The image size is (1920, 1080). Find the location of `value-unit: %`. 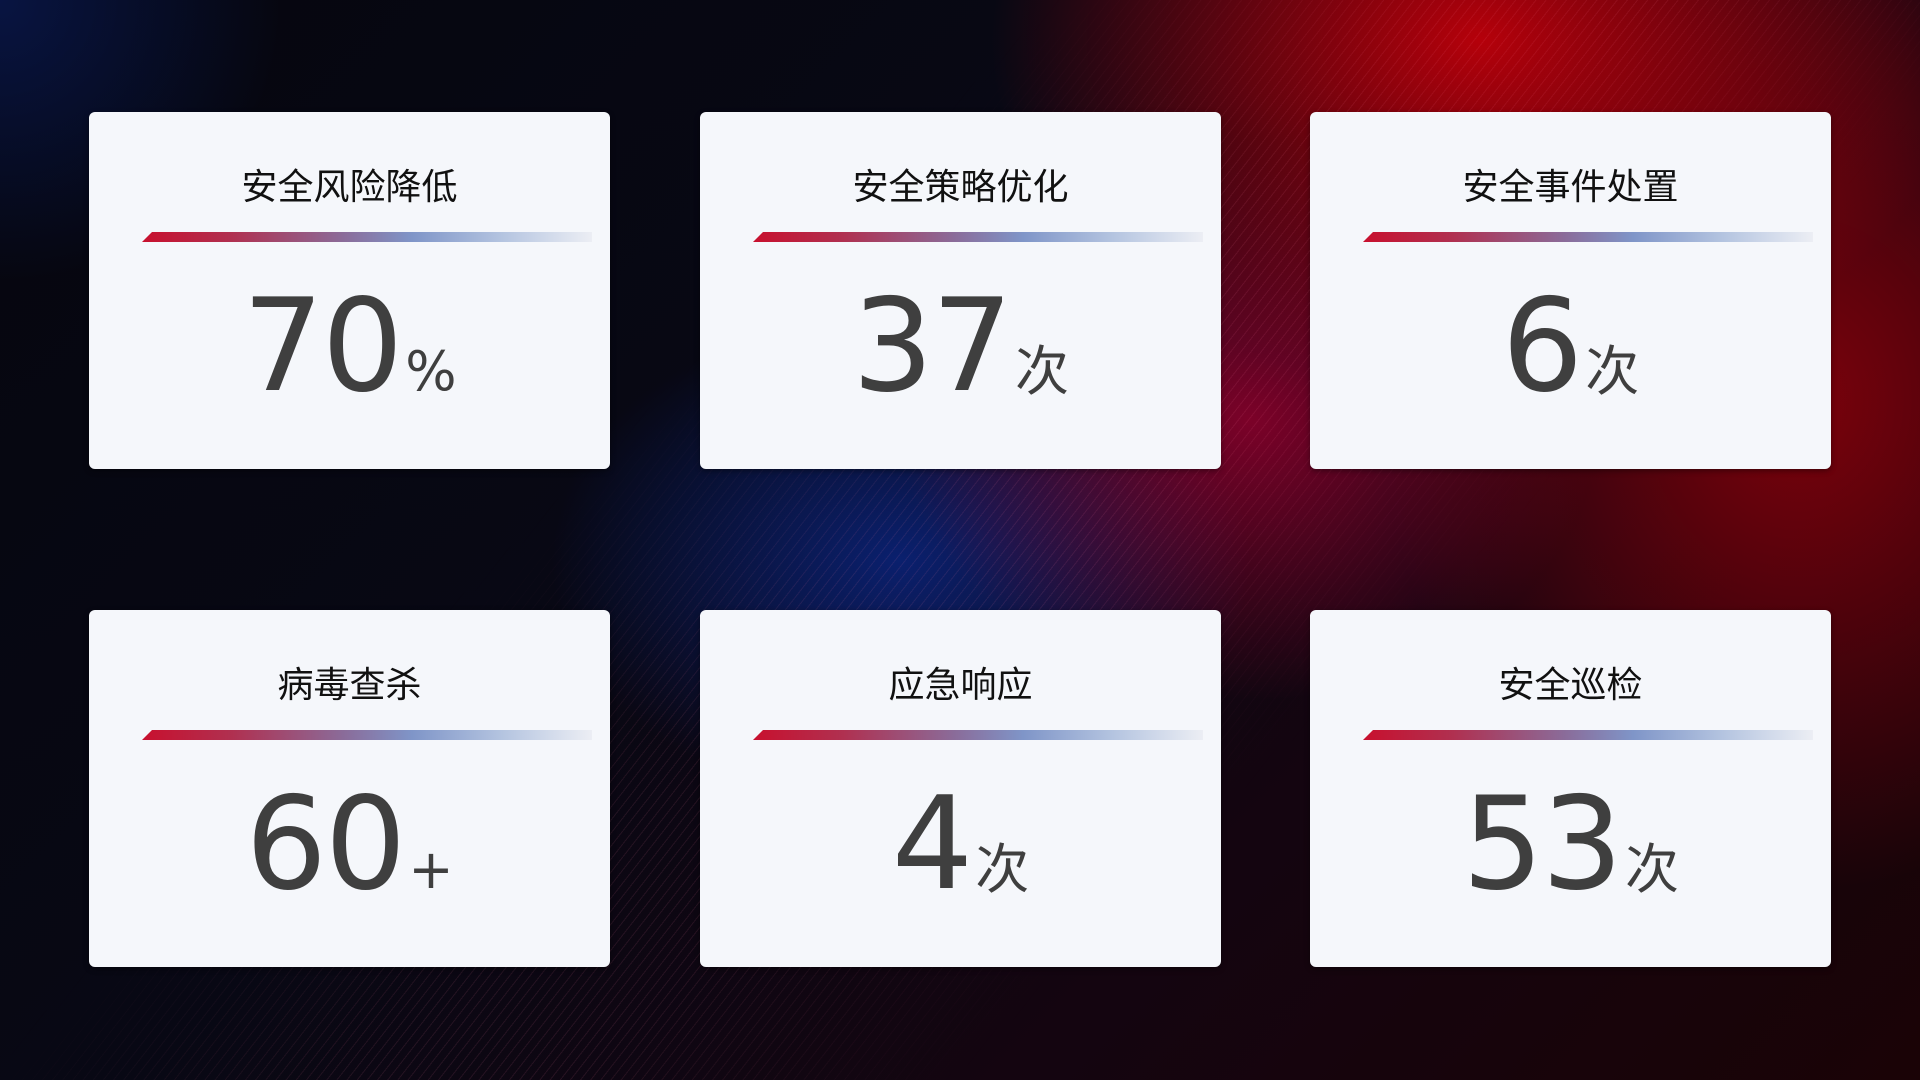

value-unit: % is located at coordinates (431, 371).